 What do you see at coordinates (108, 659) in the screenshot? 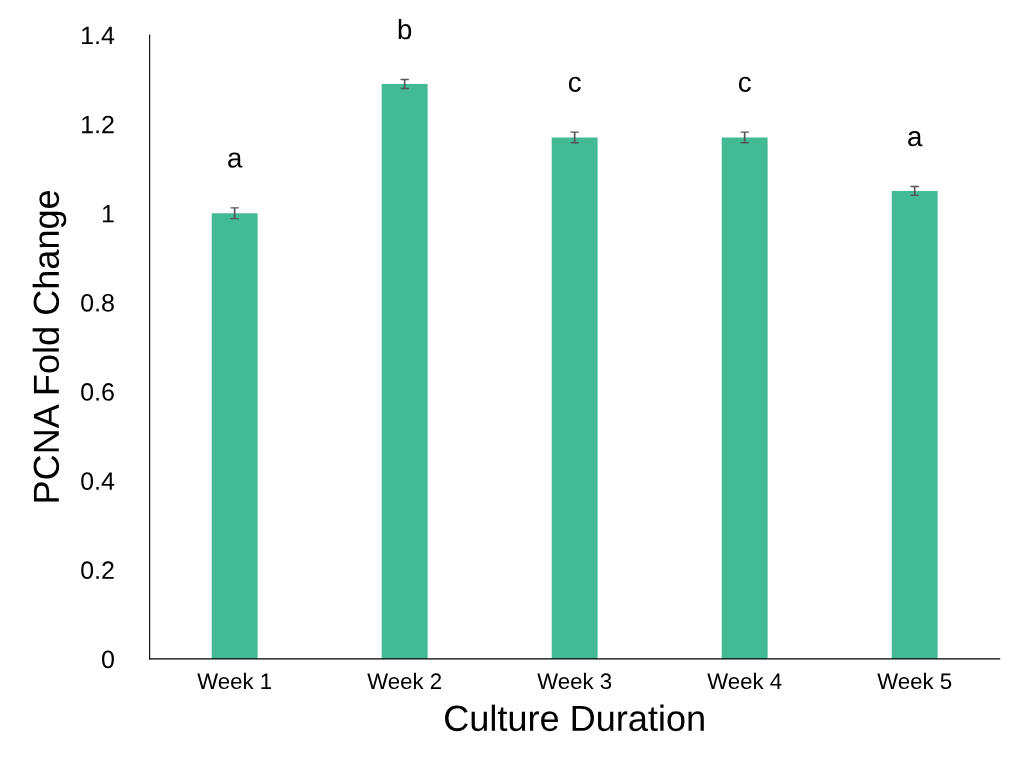
I see `y-tick-label: 0` at bounding box center [108, 659].